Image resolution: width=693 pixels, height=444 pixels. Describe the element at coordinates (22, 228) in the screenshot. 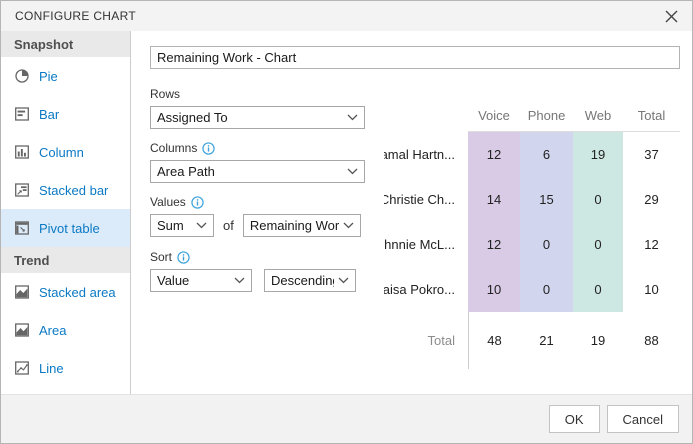

I see `pivot-table-icon` at that location.